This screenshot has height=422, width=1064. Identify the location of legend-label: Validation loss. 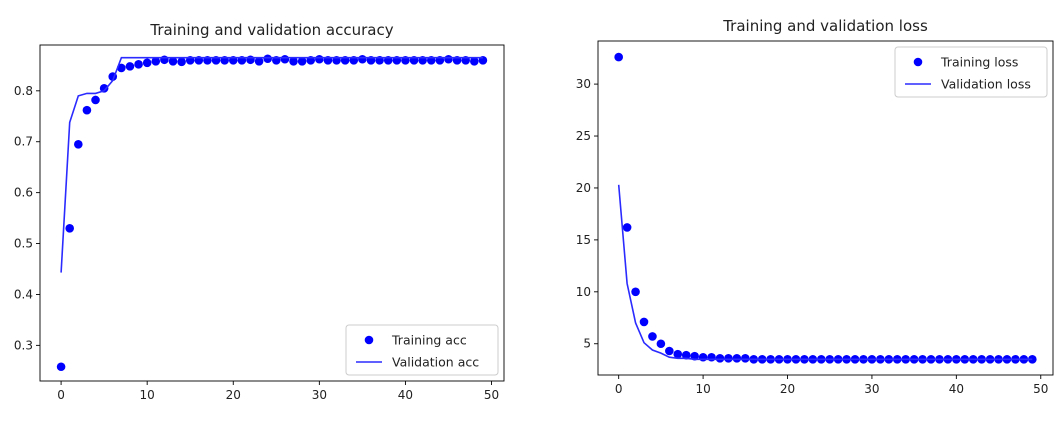
(986, 84).